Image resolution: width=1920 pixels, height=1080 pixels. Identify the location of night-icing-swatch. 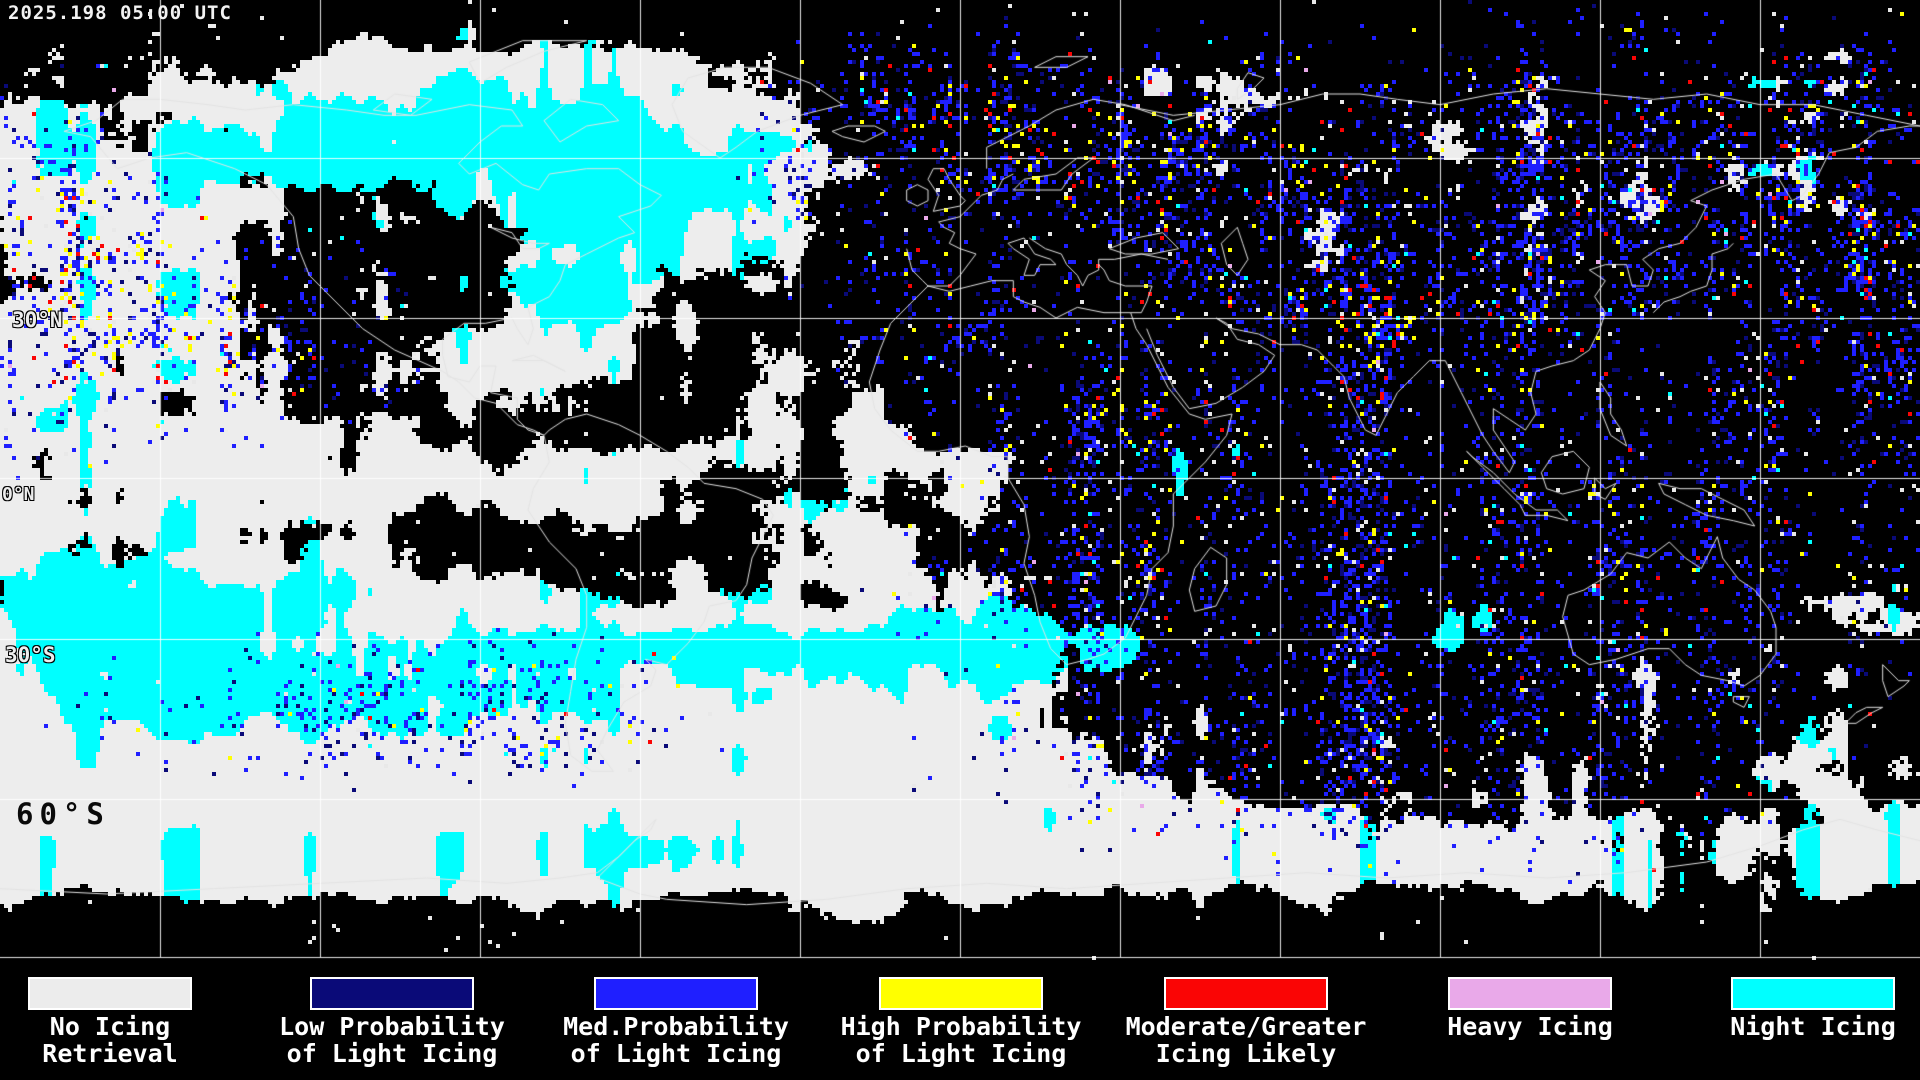
(1813, 993).